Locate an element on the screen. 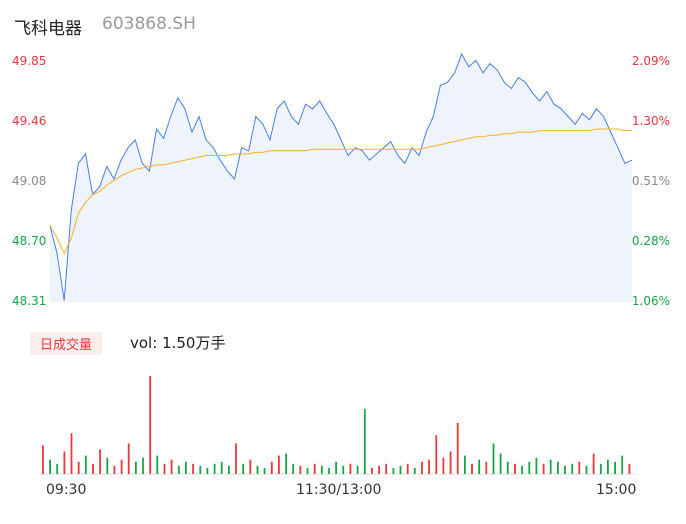 The image size is (686, 524). axis-right-tick-1: 1.30% is located at coordinates (650, 121).